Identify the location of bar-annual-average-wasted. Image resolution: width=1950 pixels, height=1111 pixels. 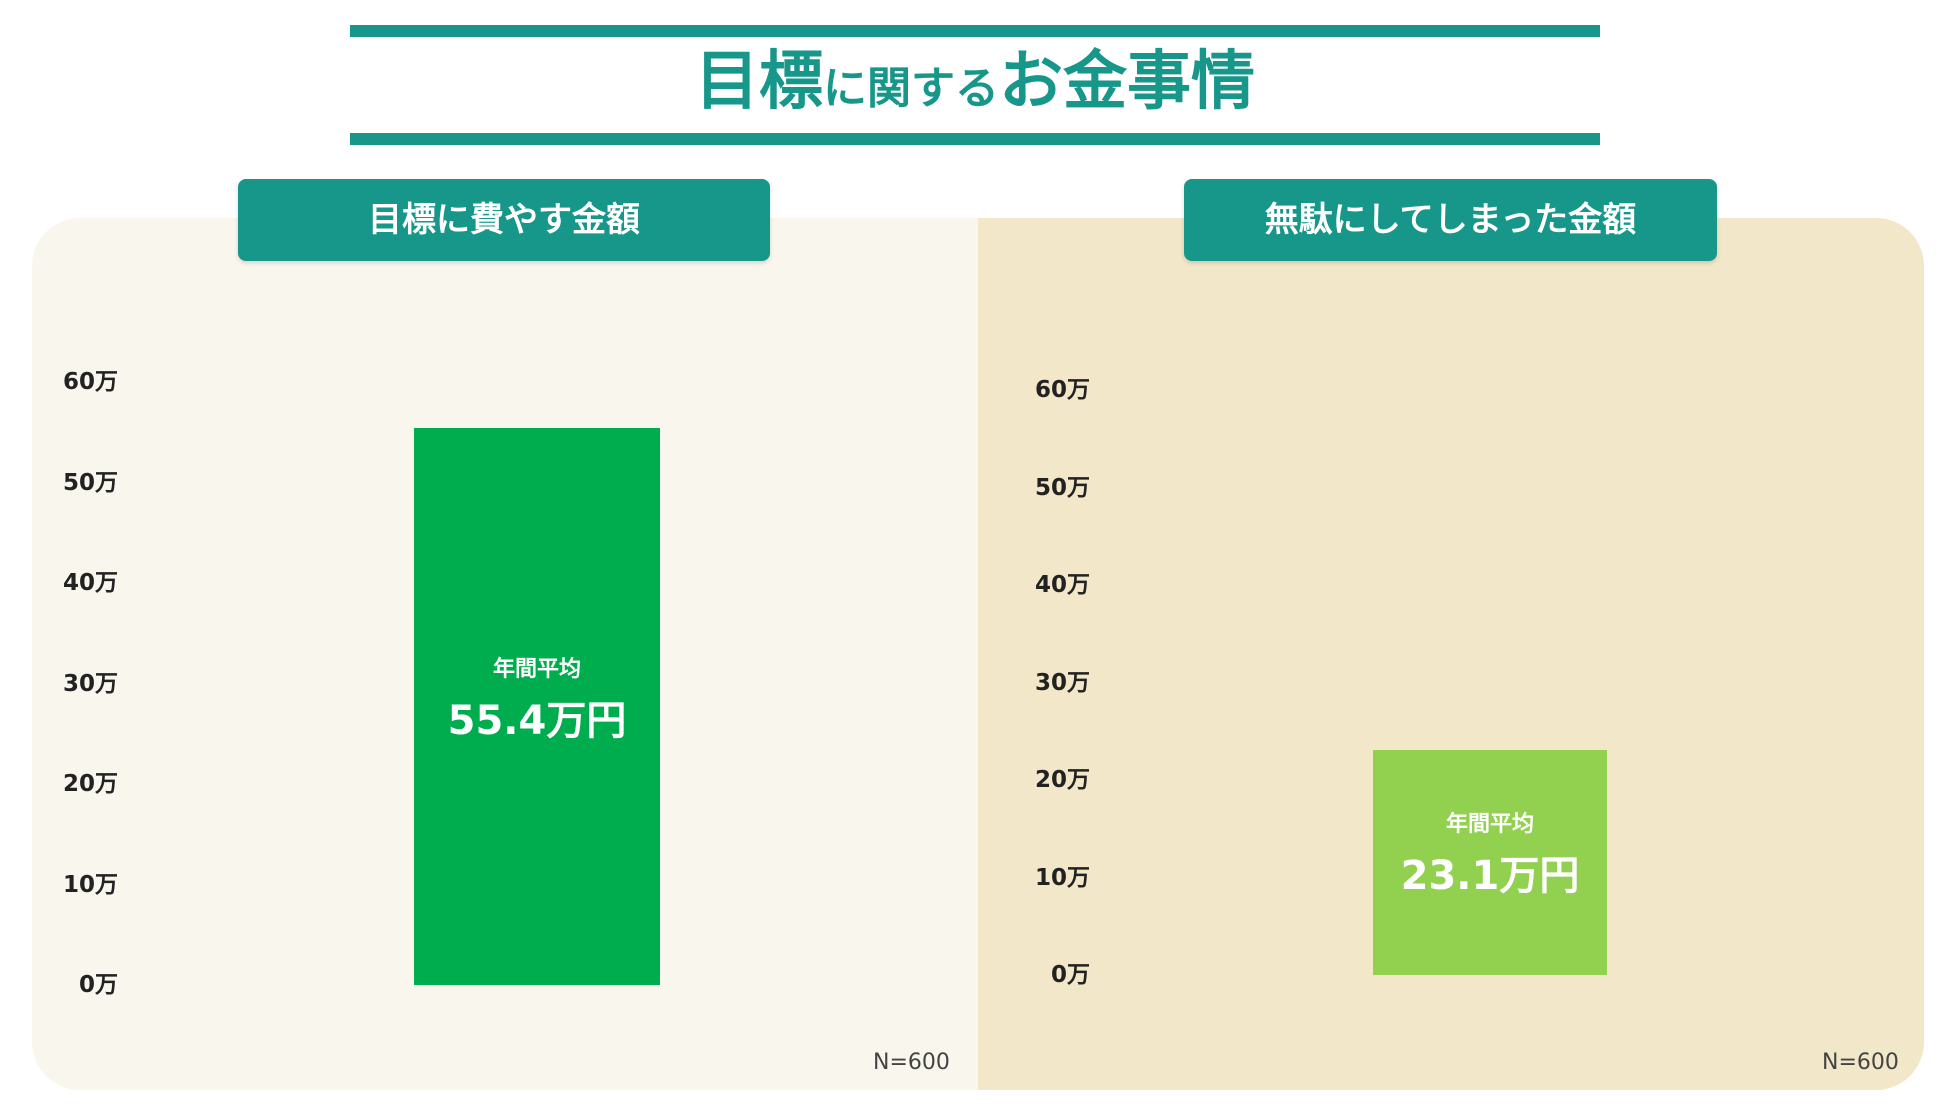
(1490, 862).